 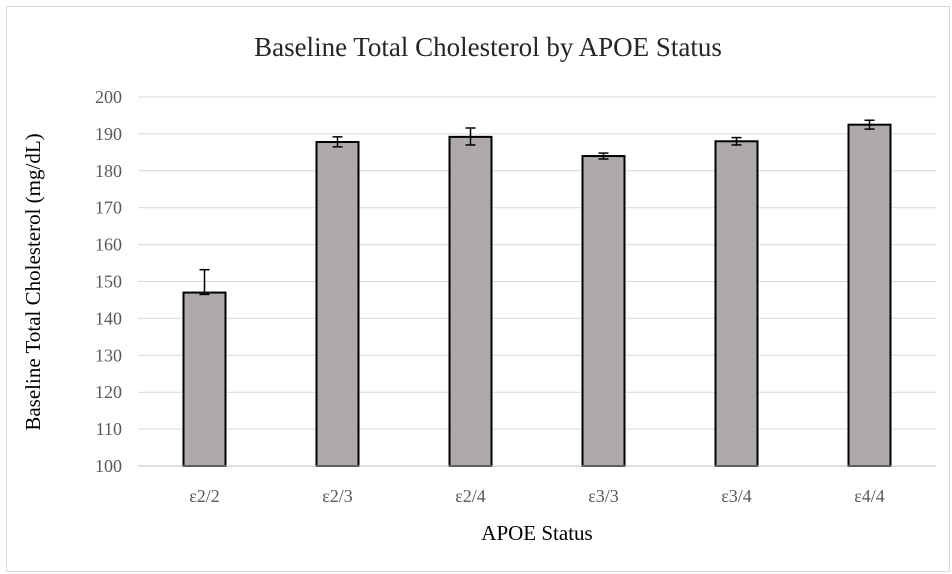 I want to click on x-axis-title: APOE Status, so click(x=536, y=533).